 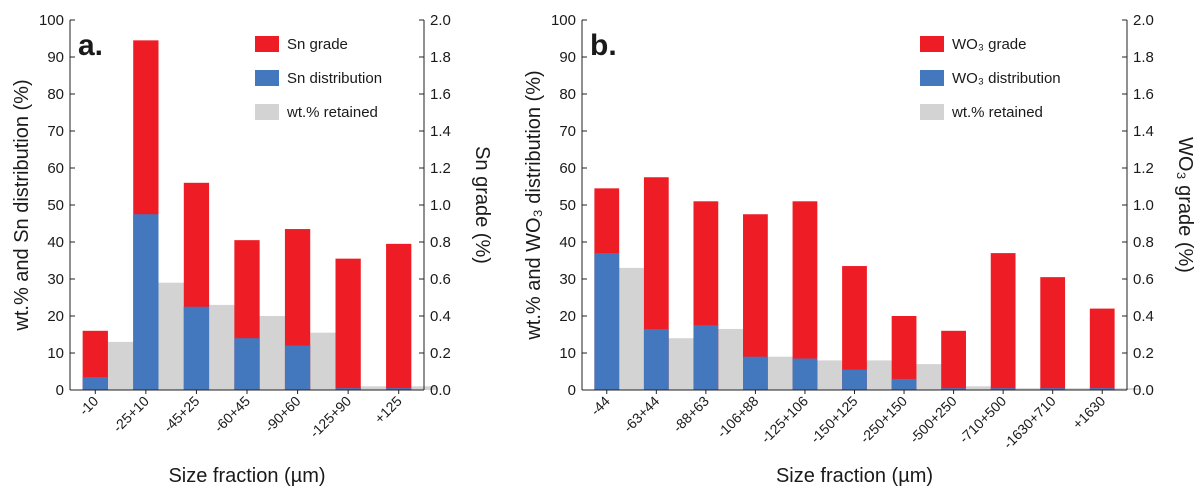 What do you see at coordinates (834, 420) in the screenshot?
I see `x-tick-label: -150+125` at bounding box center [834, 420].